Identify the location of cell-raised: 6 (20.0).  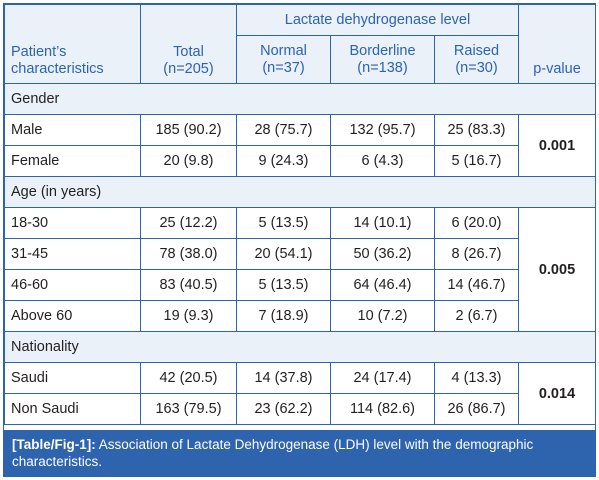
(476, 223).